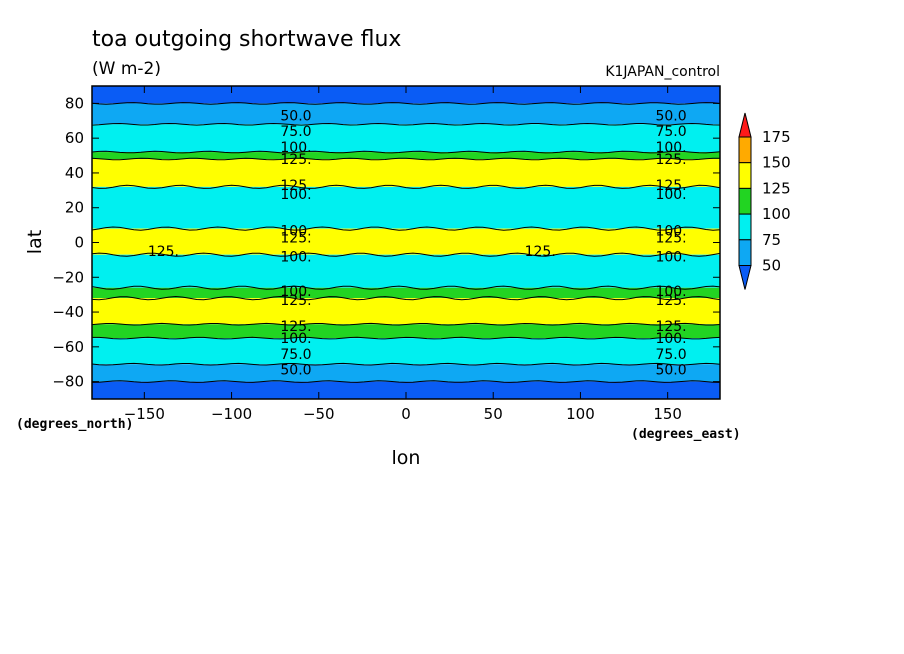 The image size is (904, 654). I want to click on x-tick-label: 0, so click(406, 414).